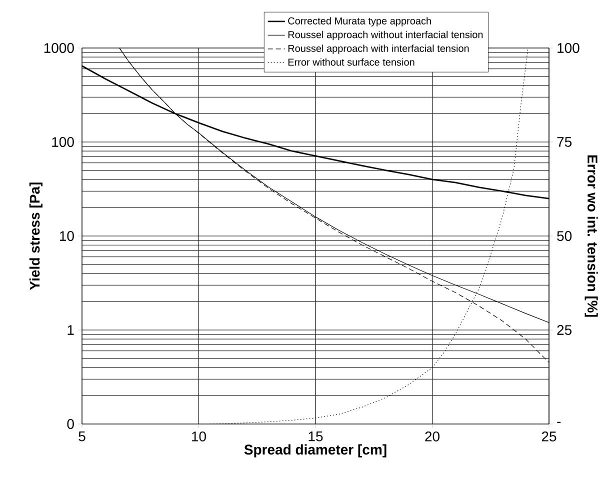 The width and height of the screenshot is (616, 480). Describe the element at coordinates (70, 424) in the screenshot. I see `y-tick-label: 0` at that location.